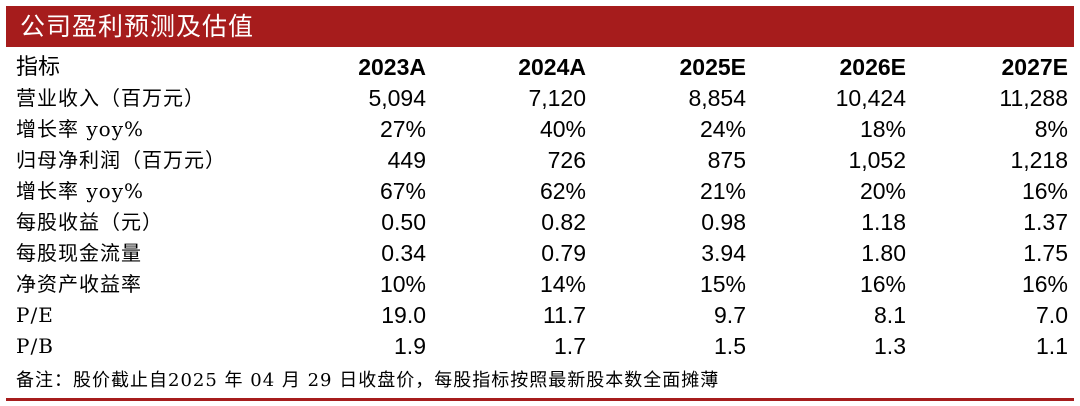 The image size is (1080, 406). Describe the element at coordinates (722, 129) in the screenshot. I see `cell-value: 24%` at that location.